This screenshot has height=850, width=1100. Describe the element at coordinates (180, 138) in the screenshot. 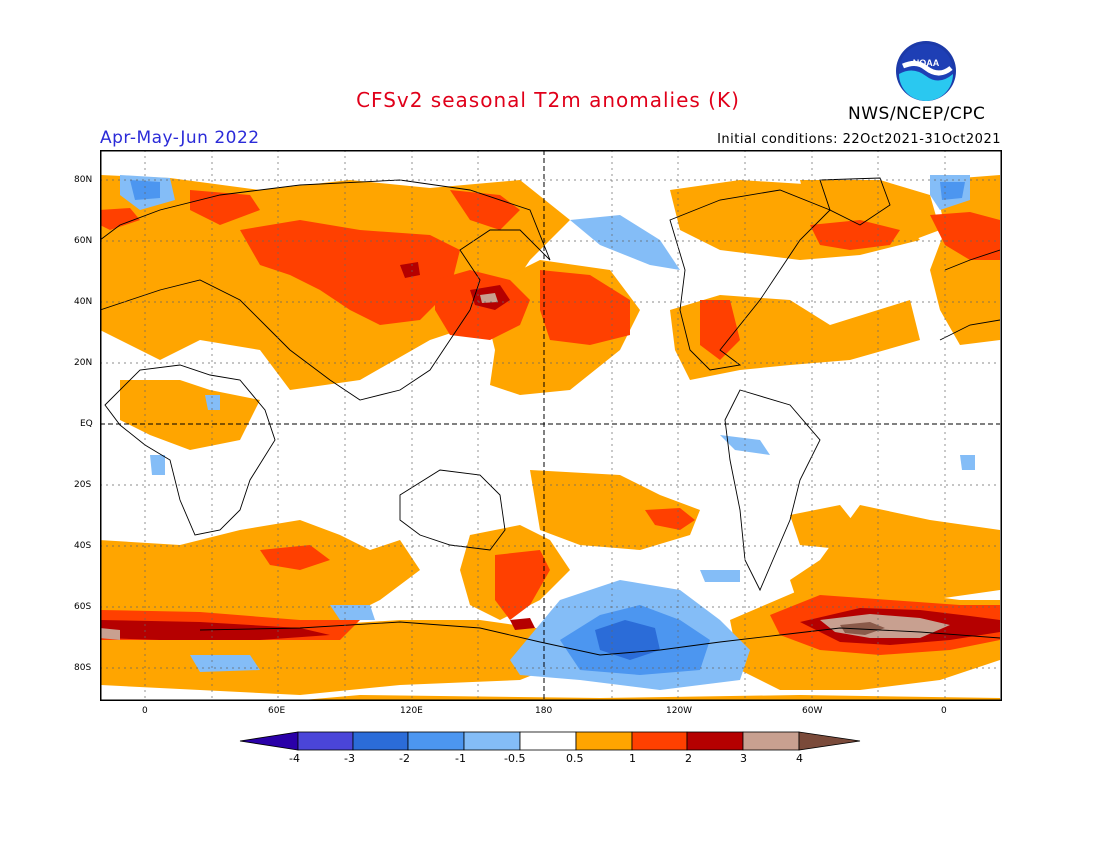

I see `forecast-period: Apr-May-Jun 2022` at that location.